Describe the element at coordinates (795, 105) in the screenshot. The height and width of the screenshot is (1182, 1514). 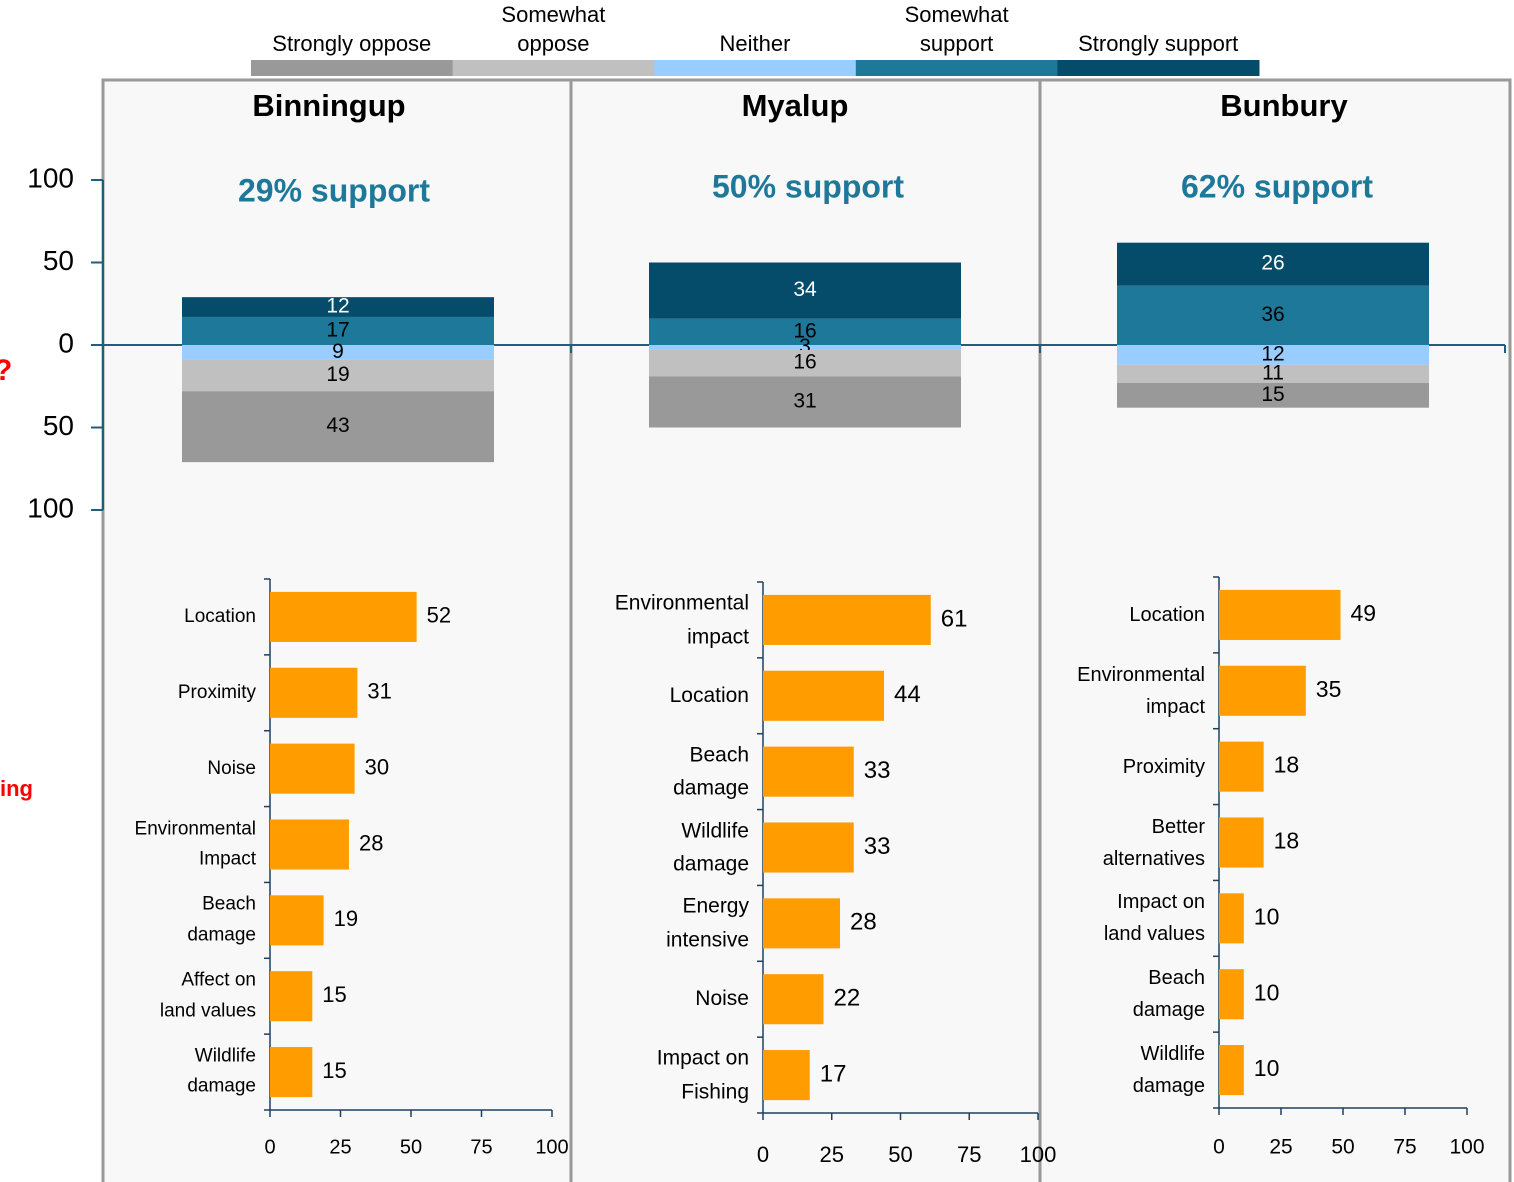
I see `panel-title: Myalup` at that location.